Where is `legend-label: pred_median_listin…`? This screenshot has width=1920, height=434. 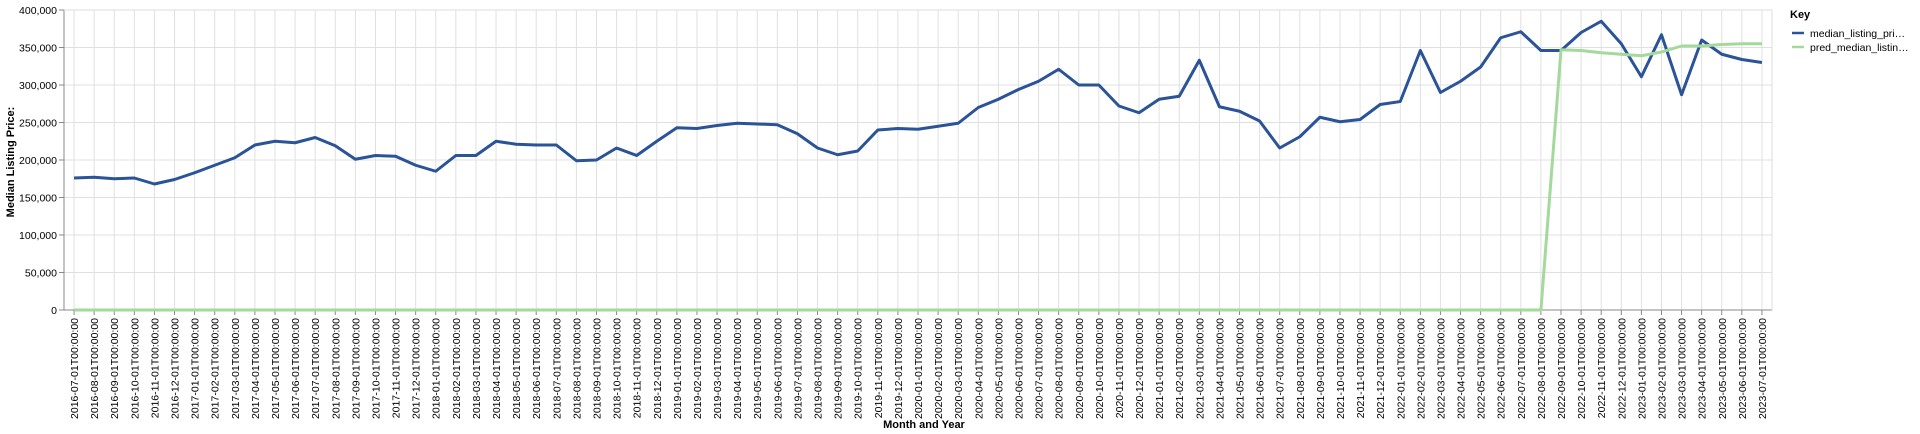 legend-label: pred_median_listin… is located at coordinates (1859, 48).